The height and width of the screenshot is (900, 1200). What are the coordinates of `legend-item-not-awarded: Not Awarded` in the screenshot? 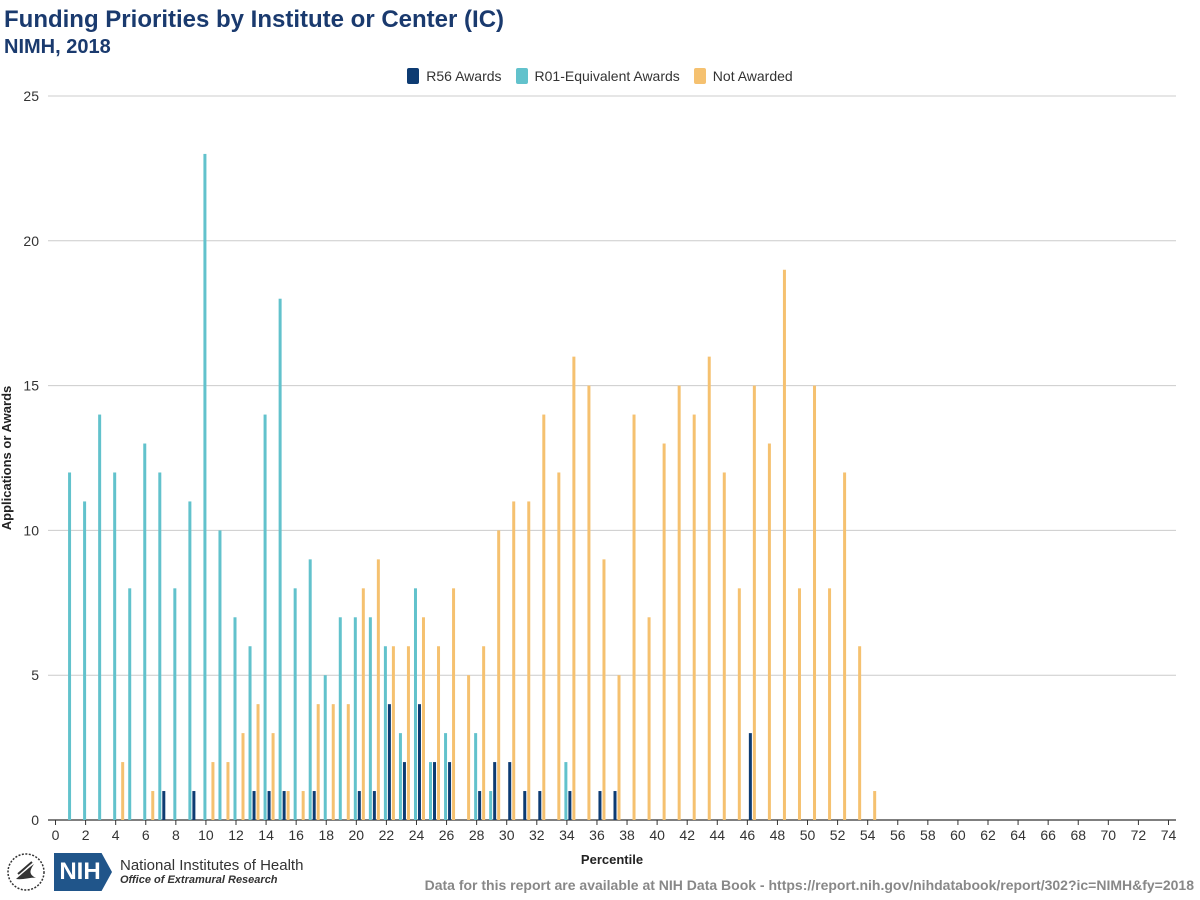 It's located at (743, 76).